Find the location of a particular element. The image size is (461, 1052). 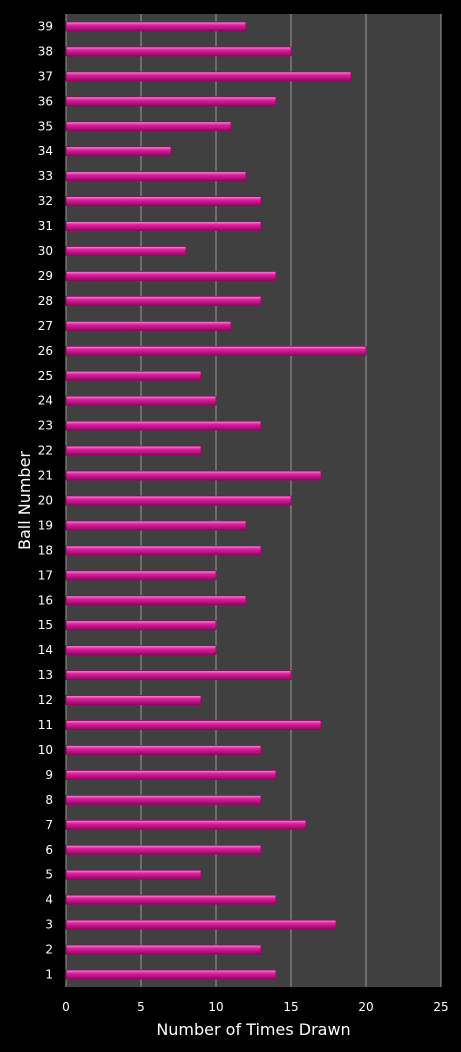

y-tick-label: 33 is located at coordinates (45, 176).